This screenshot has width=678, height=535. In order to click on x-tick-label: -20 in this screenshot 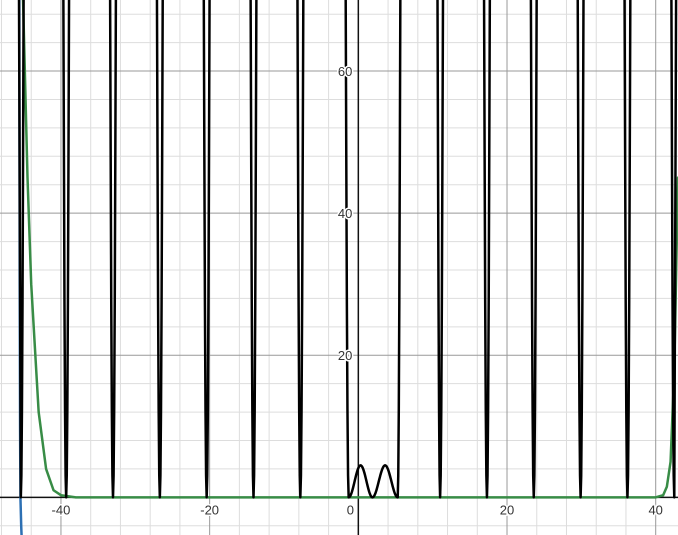, I will do `click(209, 509)`.